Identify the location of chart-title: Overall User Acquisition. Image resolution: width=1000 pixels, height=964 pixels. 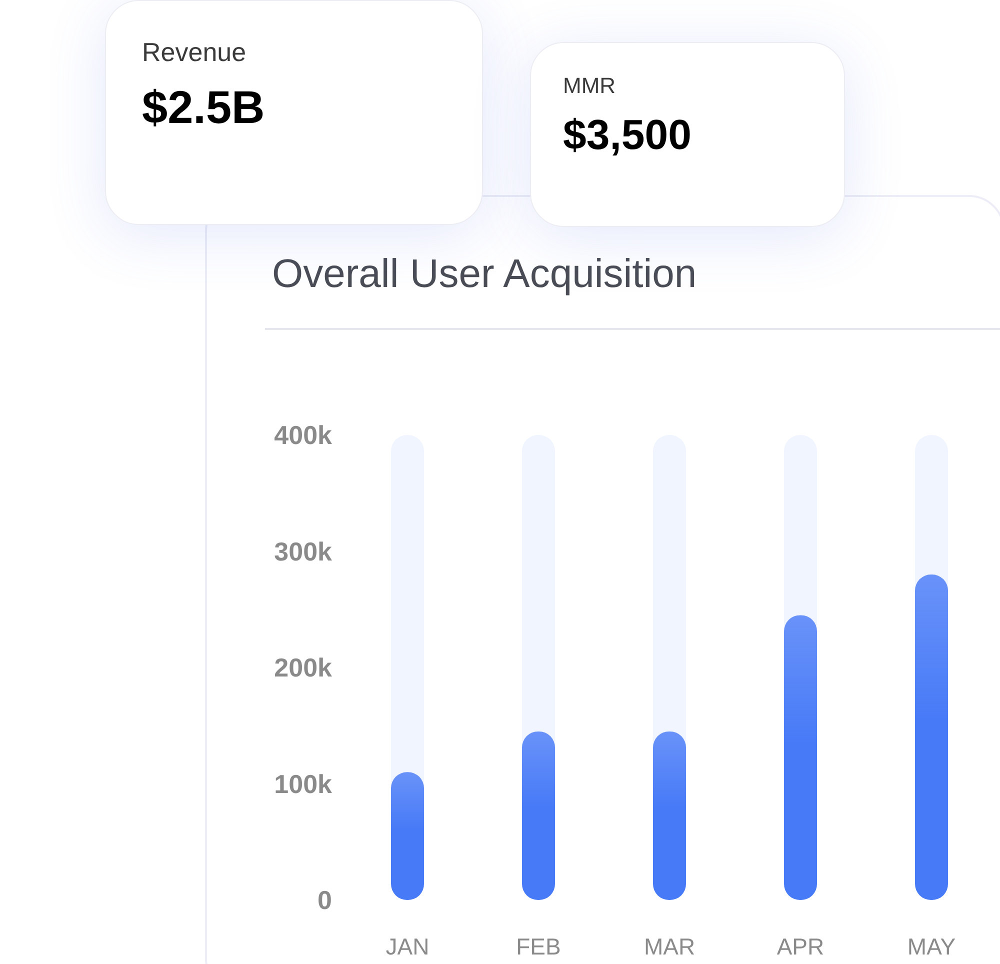
(484, 274).